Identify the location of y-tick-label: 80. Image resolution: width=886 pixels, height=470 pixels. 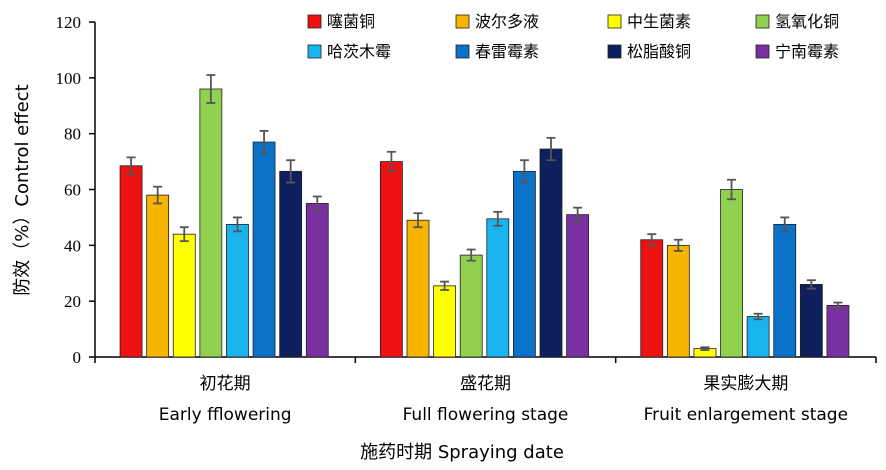
(72, 134).